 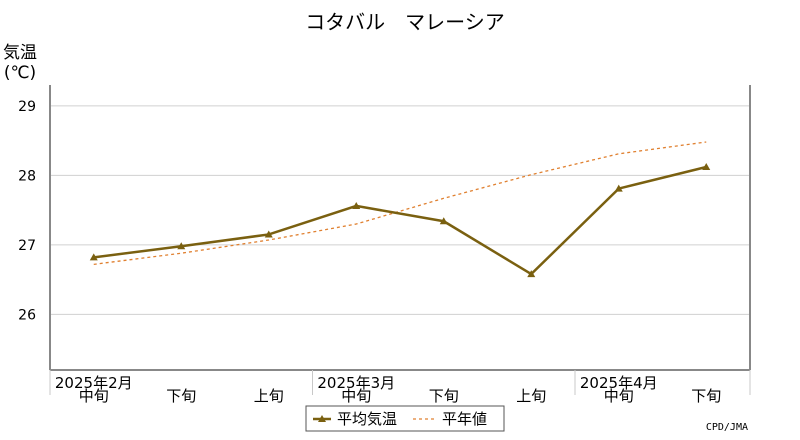 What do you see at coordinates (27, 315) in the screenshot?
I see `y-tick-label: 26` at bounding box center [27, 315].